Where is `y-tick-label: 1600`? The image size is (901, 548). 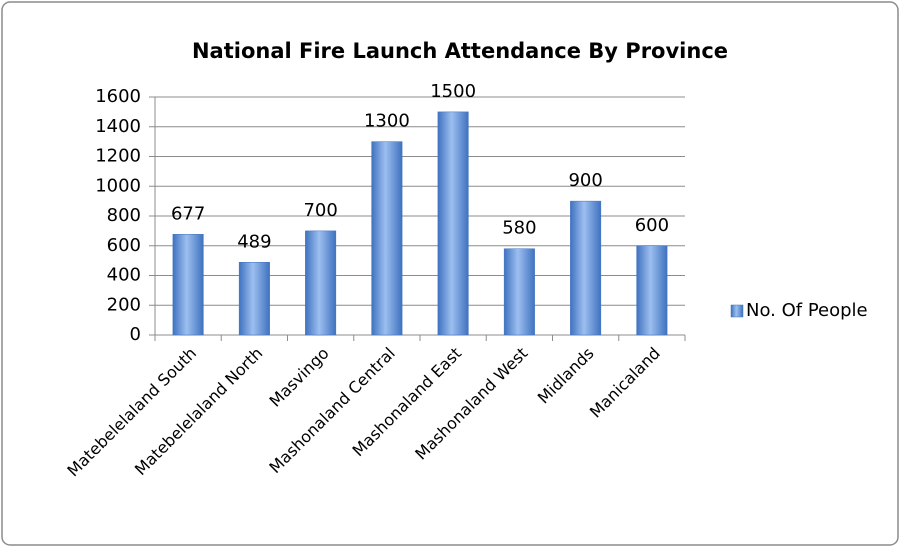
y-tick-label: 1600 is located at coordinates (118, 96).